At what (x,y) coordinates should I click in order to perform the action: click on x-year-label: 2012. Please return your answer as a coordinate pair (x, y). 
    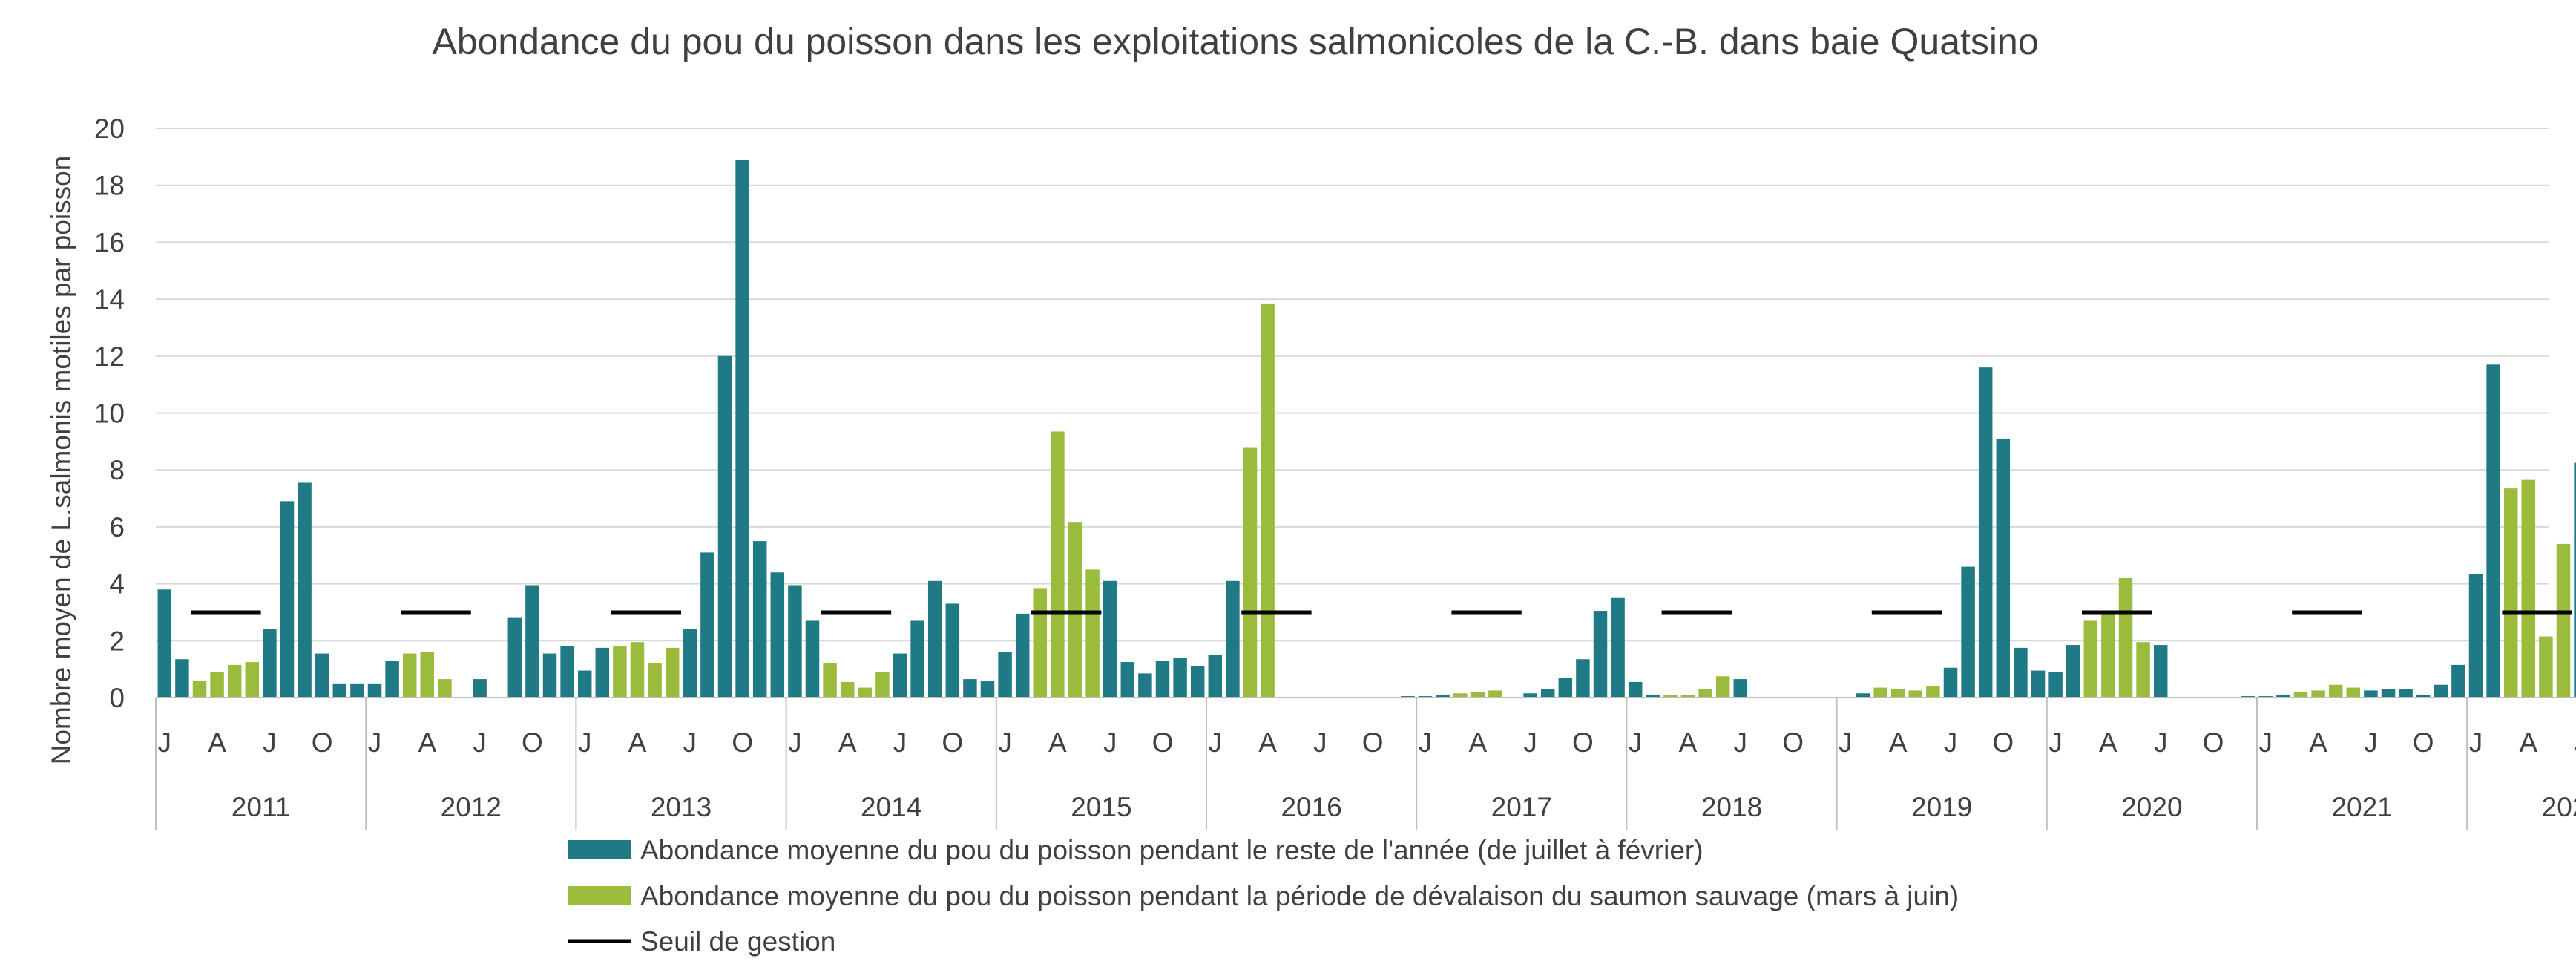
    Looking at the image, I should click on (471, 807).